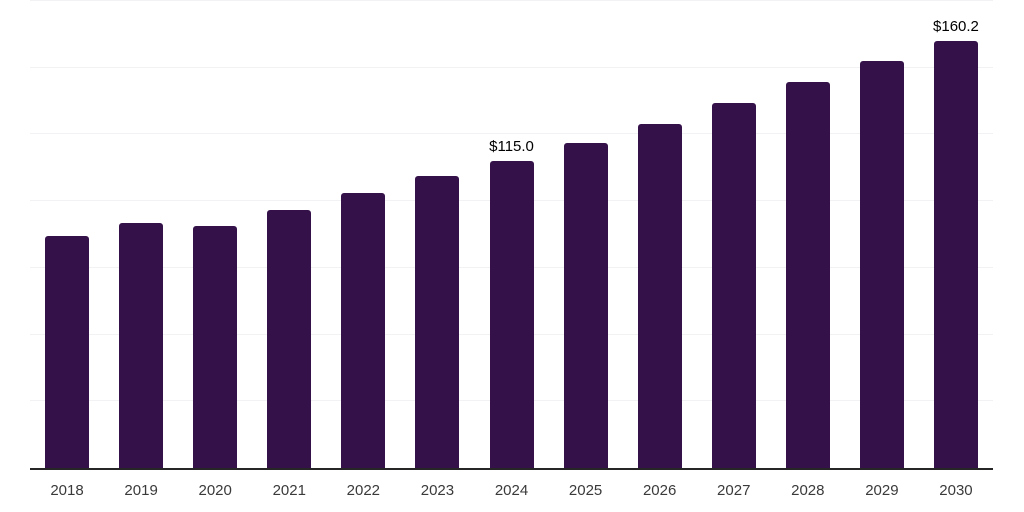 This screenshot has height=512, width=1024. What do you see at coordinates (215, 490) in the screenshot?
I see `x-tick-label-2020: 2020` at bounding box center [215, 490].